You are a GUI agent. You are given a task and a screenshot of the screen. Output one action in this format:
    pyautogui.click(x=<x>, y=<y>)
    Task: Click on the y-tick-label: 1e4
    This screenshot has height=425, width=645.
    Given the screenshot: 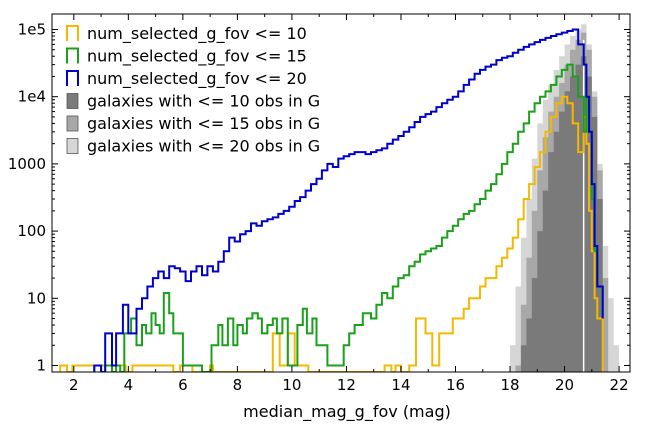 What is the action you would take?
    pyautogui.click(x=32, y=97)
    